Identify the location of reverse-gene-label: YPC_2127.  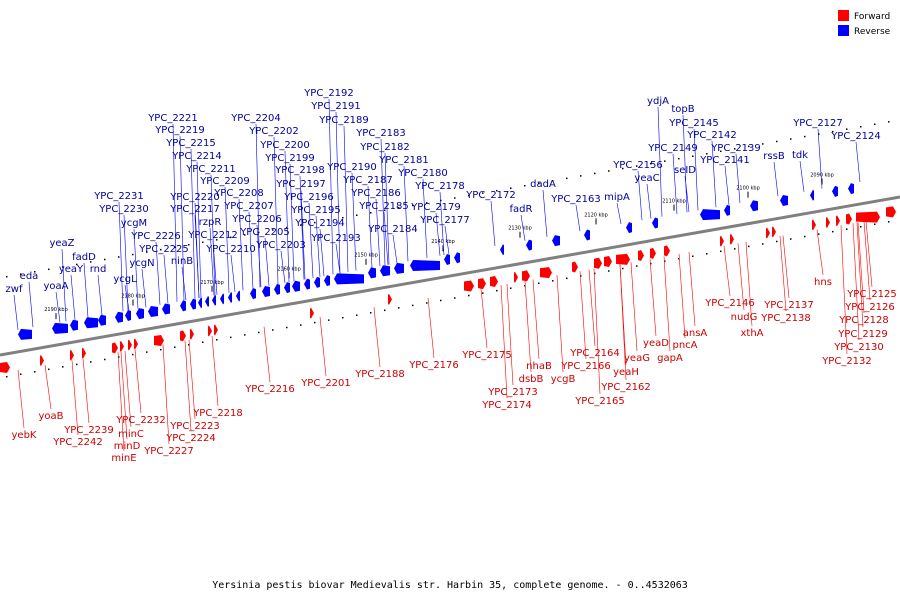
(817, 123).